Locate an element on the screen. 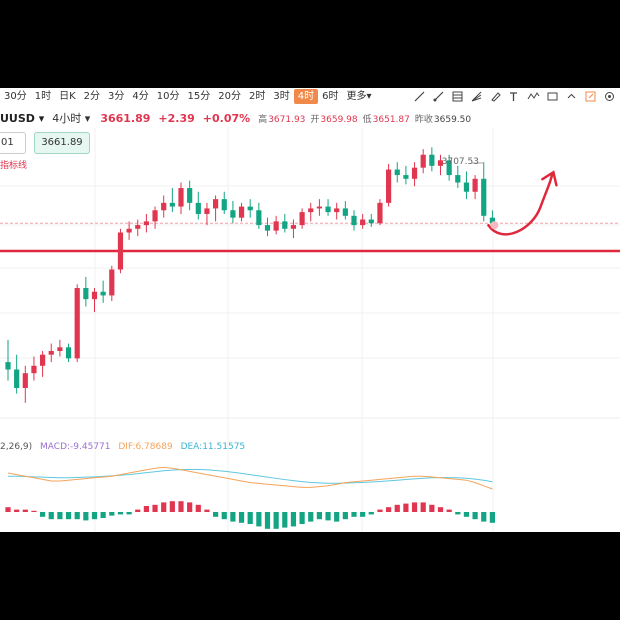  tf-2m: 2分 is located at coordinates (92, 96).